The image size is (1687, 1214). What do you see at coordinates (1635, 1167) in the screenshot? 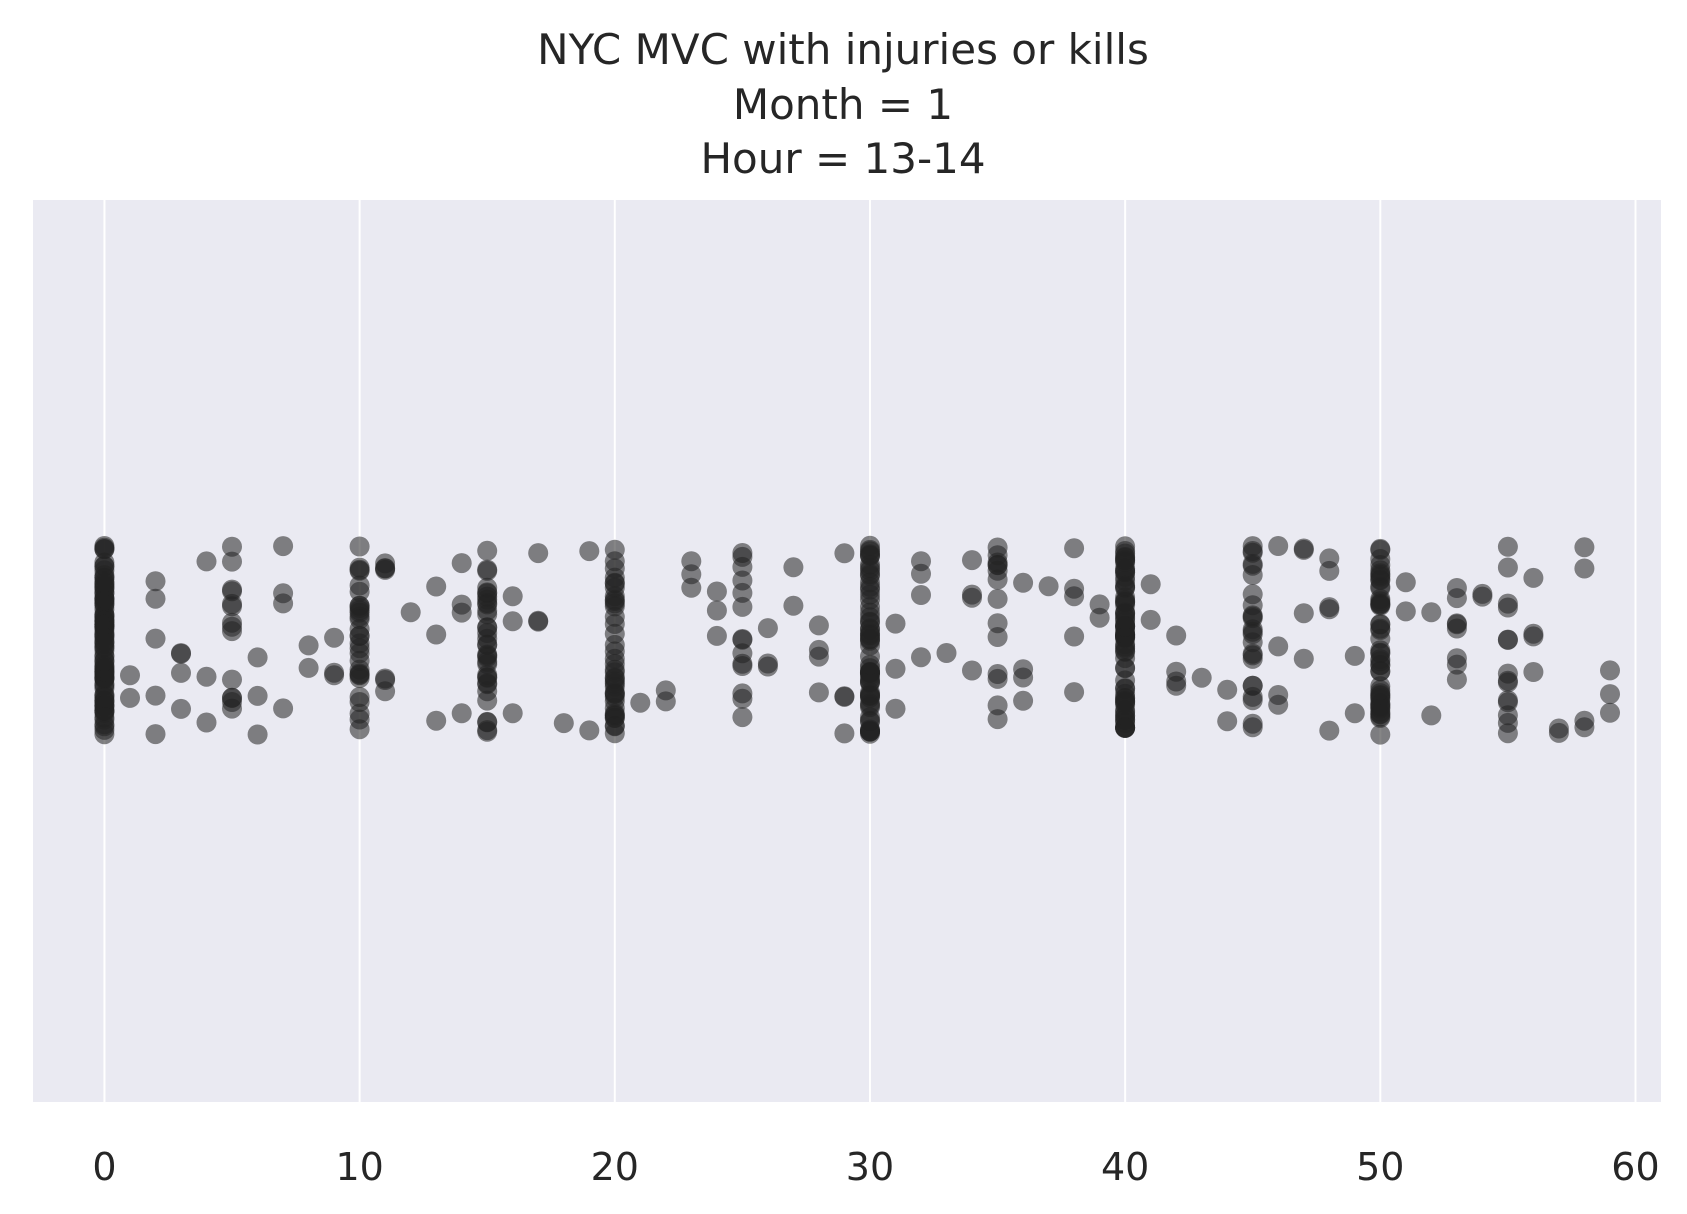
I see `x-tick-label-60: 60` at bounding box center [1635, 1167].